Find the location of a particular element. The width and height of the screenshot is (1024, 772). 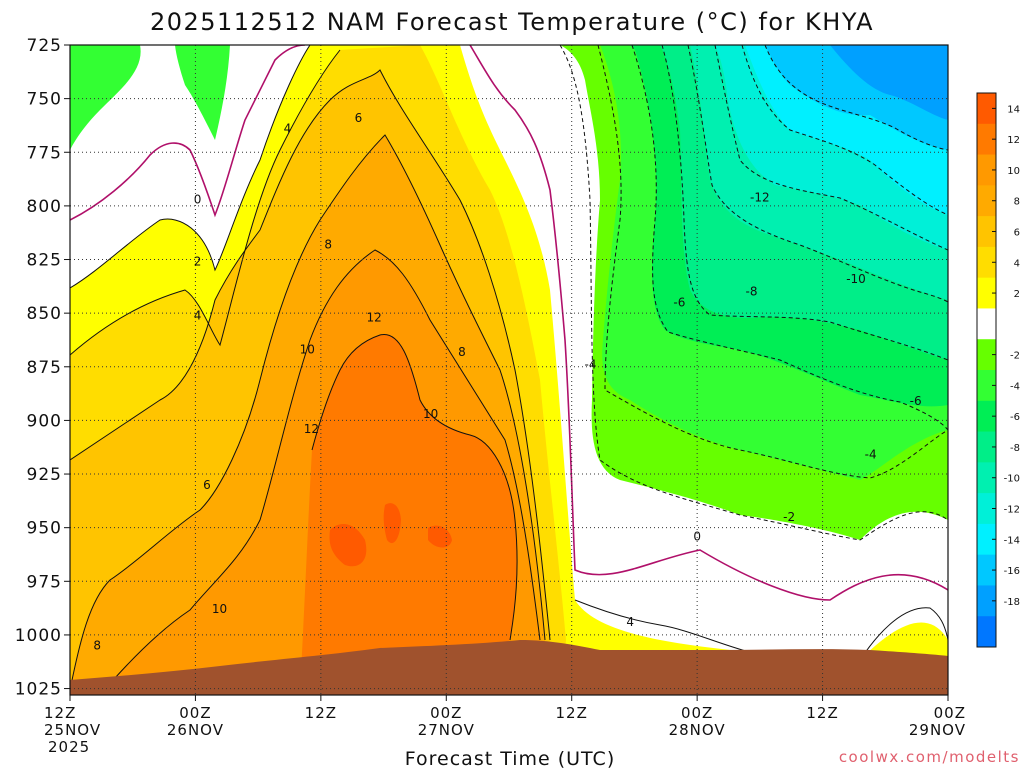

contour-4-right is located at coordinates (667, 627).